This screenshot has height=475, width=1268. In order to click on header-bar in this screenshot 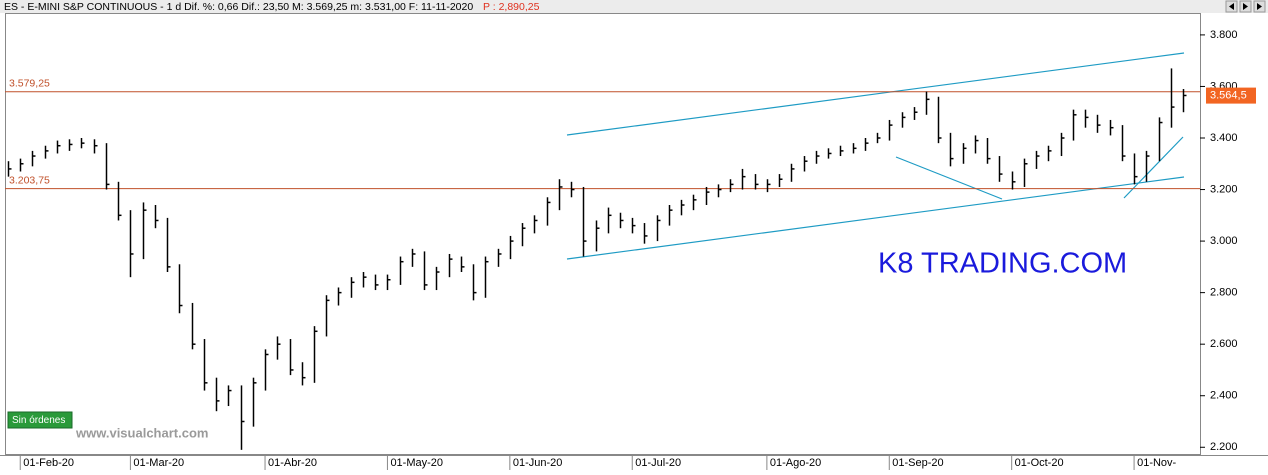, I will do `click(634, 6)`.